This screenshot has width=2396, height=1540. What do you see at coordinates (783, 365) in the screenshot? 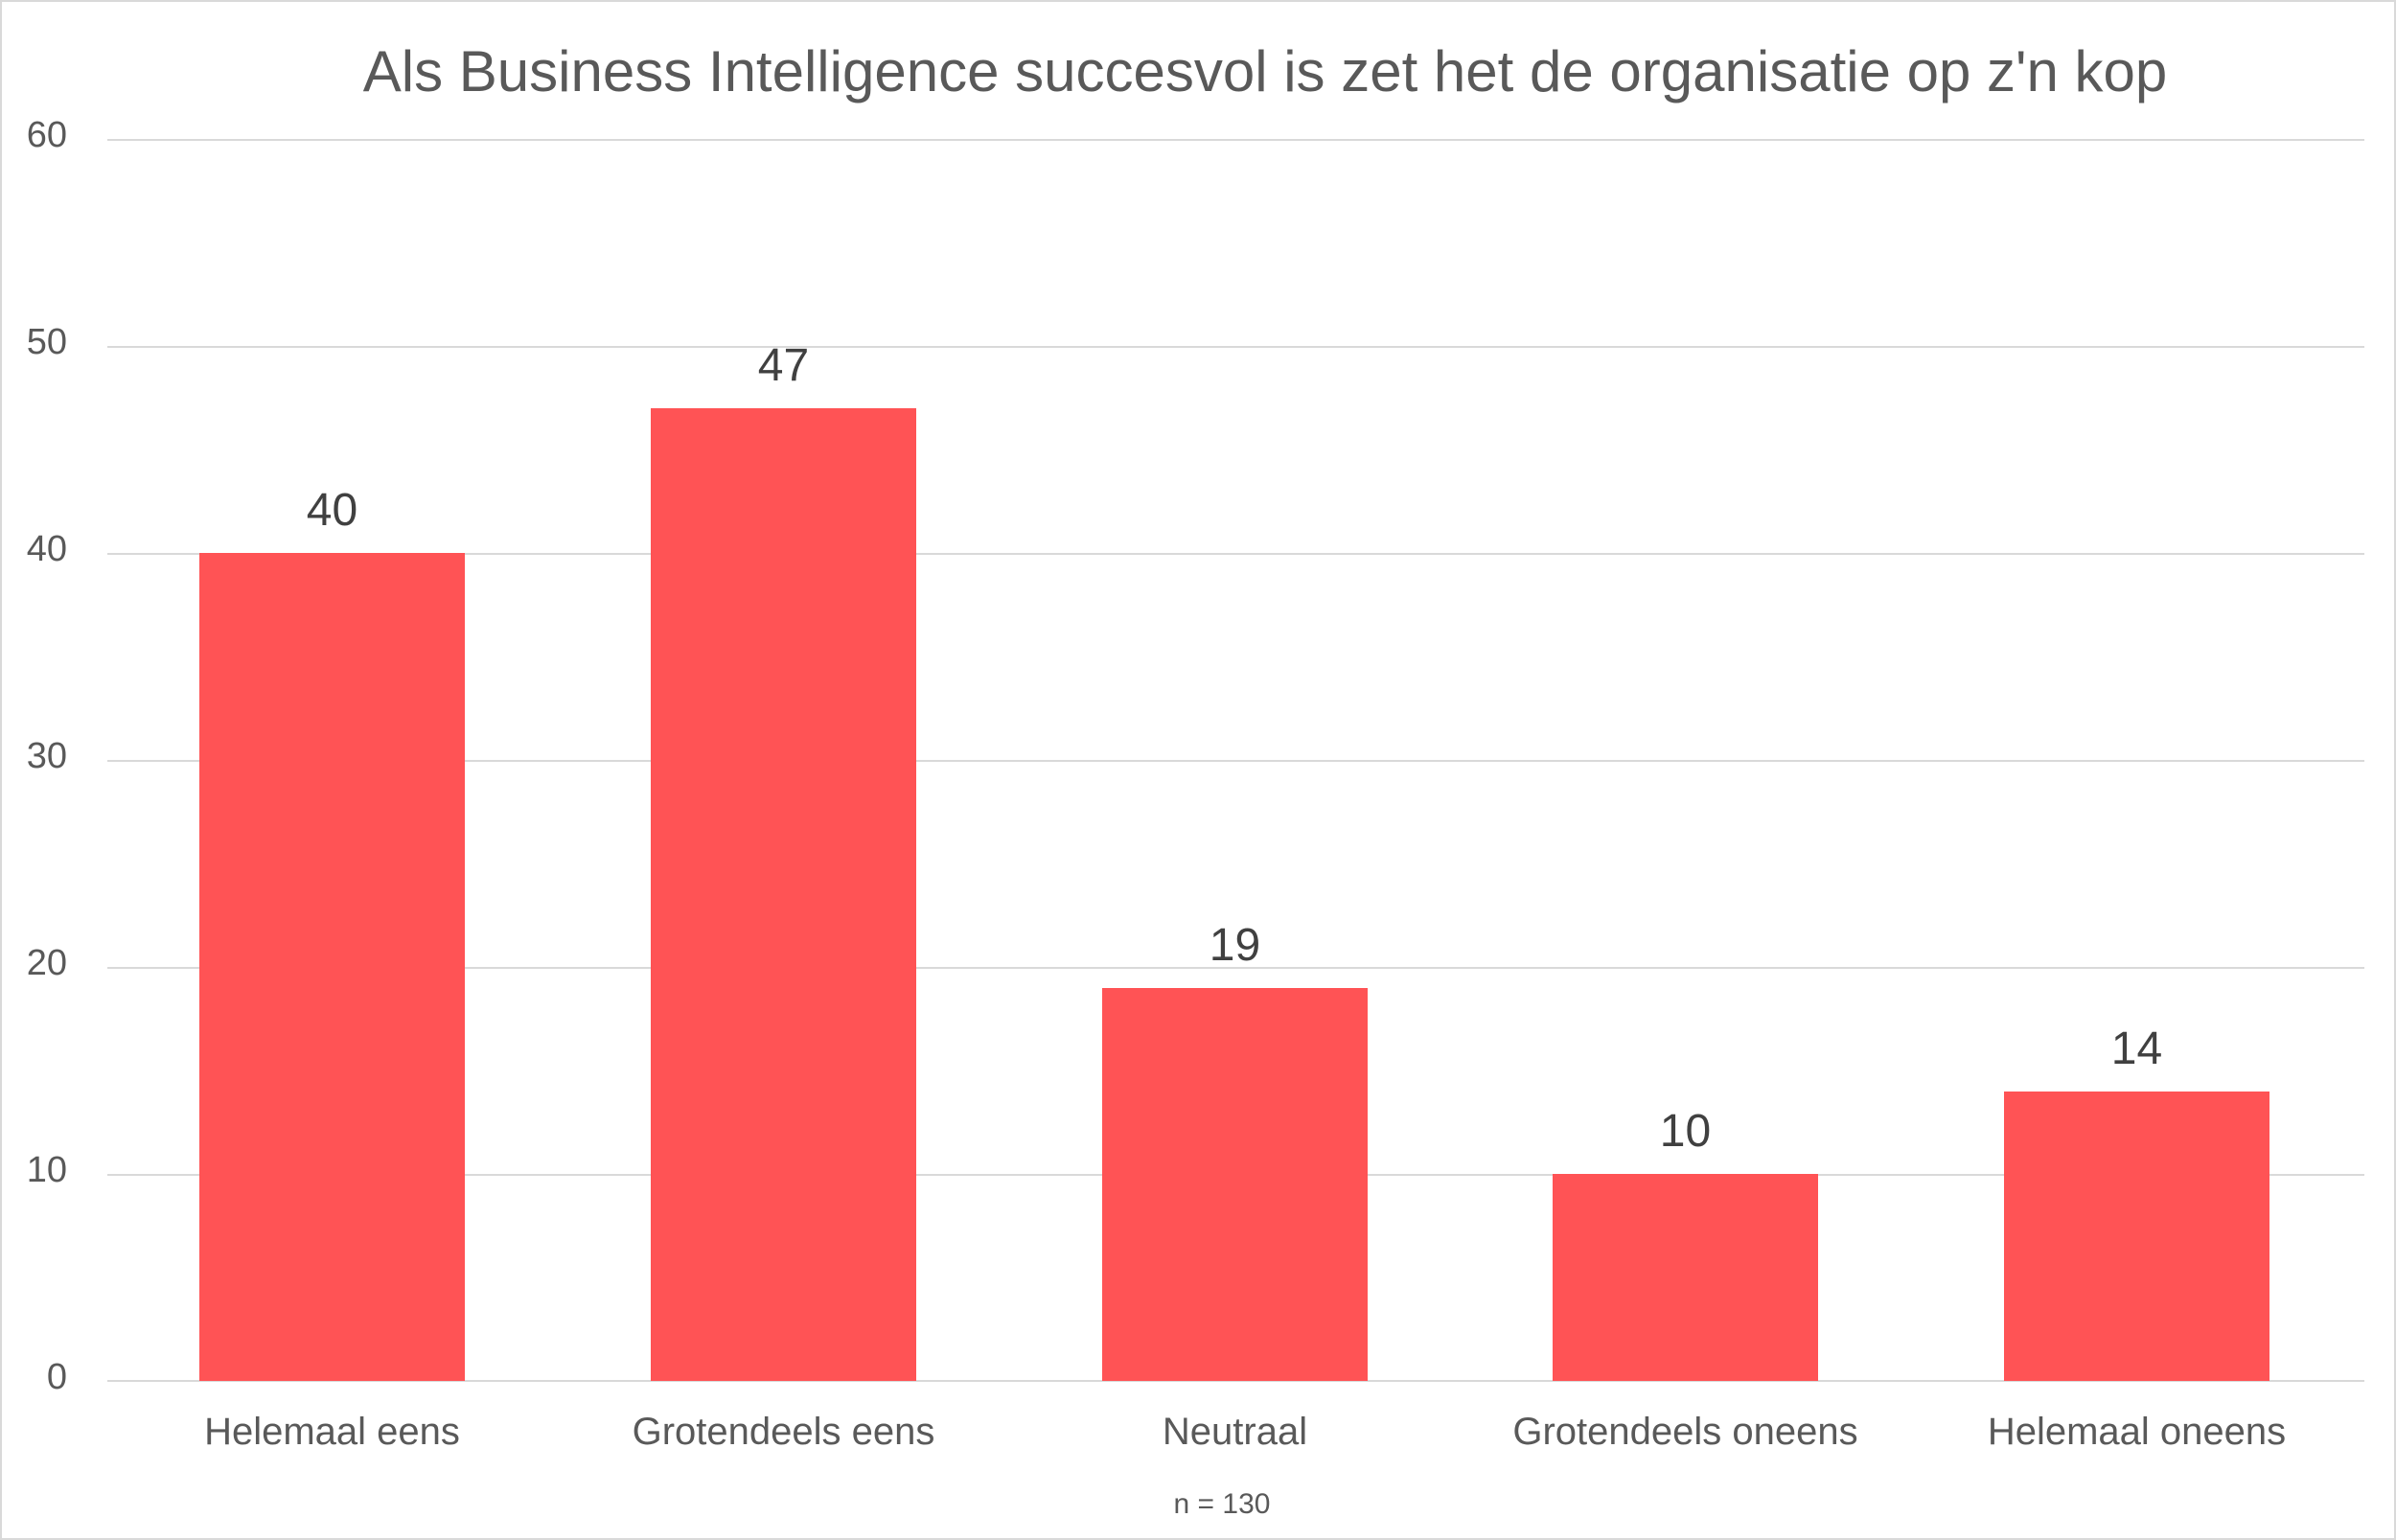
I see `data-label-grotendeels-eens: 47` at bounding box center [783, 365].